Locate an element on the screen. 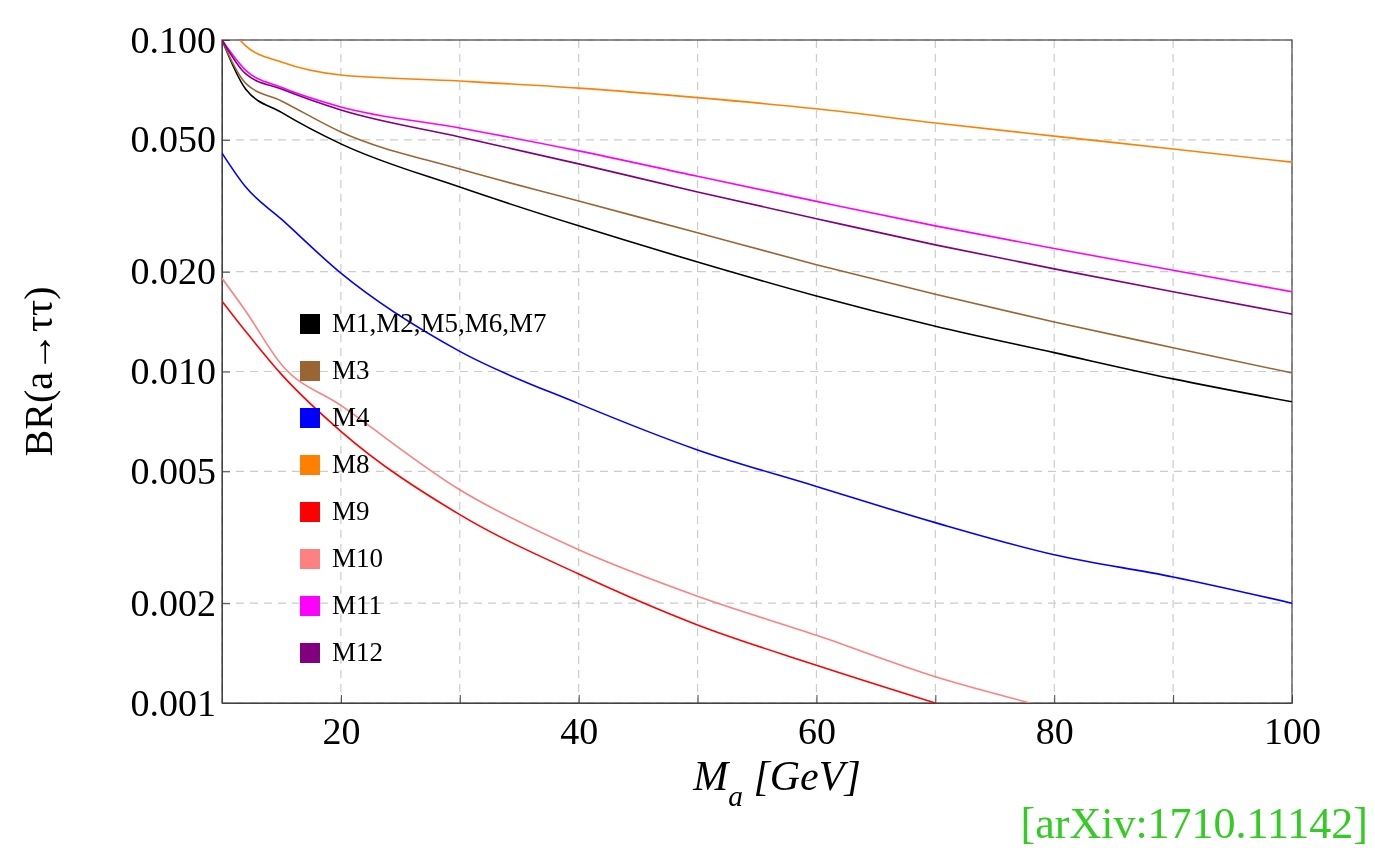 Image resolution: width=1375 pixels, height=848 pixels. x-tick-label: 20 is located at coordinates (341, 730).